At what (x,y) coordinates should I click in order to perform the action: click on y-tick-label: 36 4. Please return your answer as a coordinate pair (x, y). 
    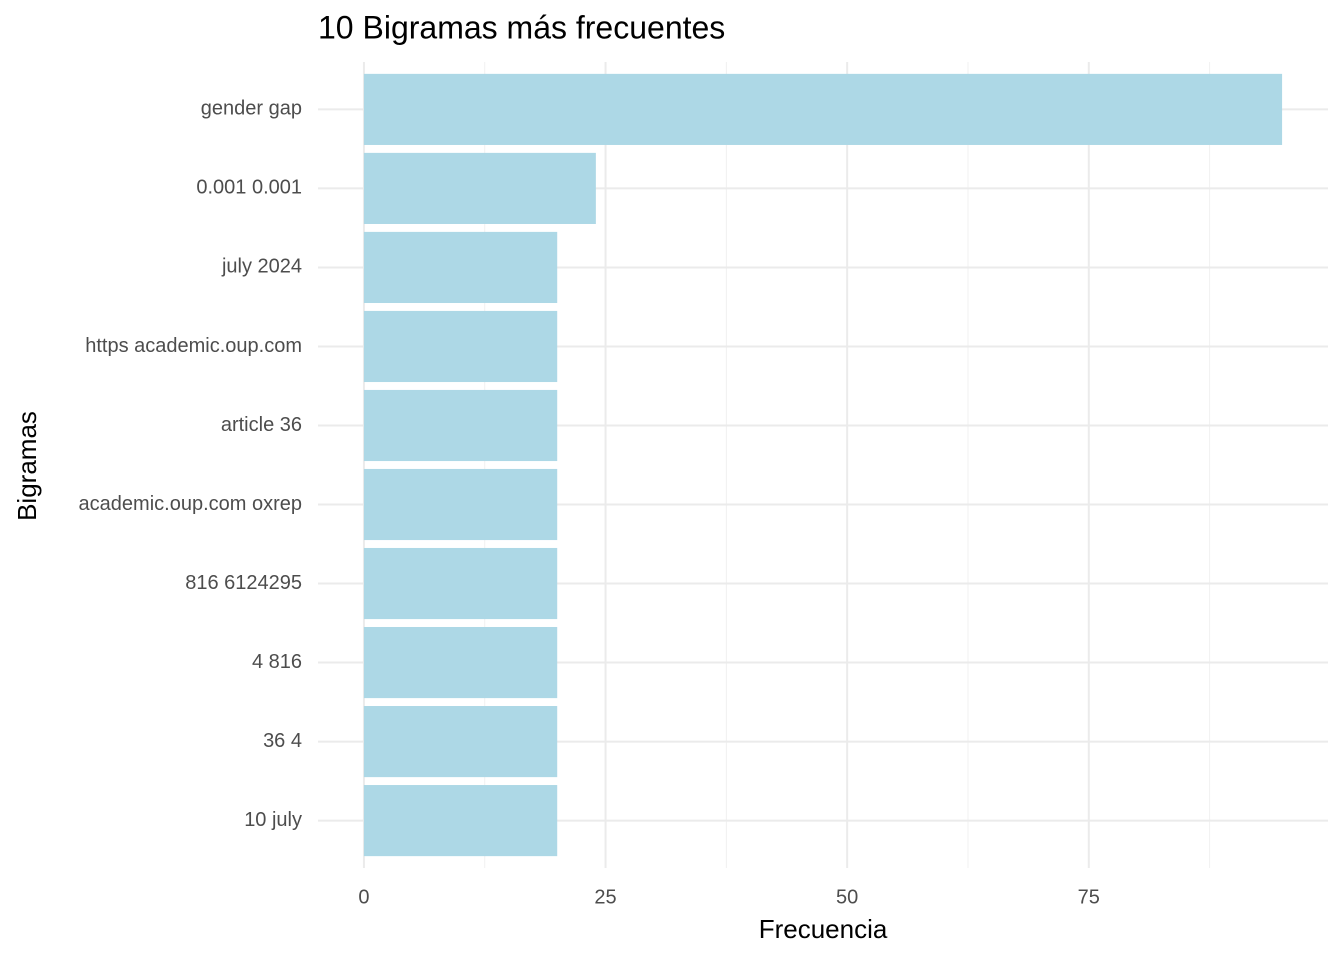
    Looking at the image, I should click on (282, 741).